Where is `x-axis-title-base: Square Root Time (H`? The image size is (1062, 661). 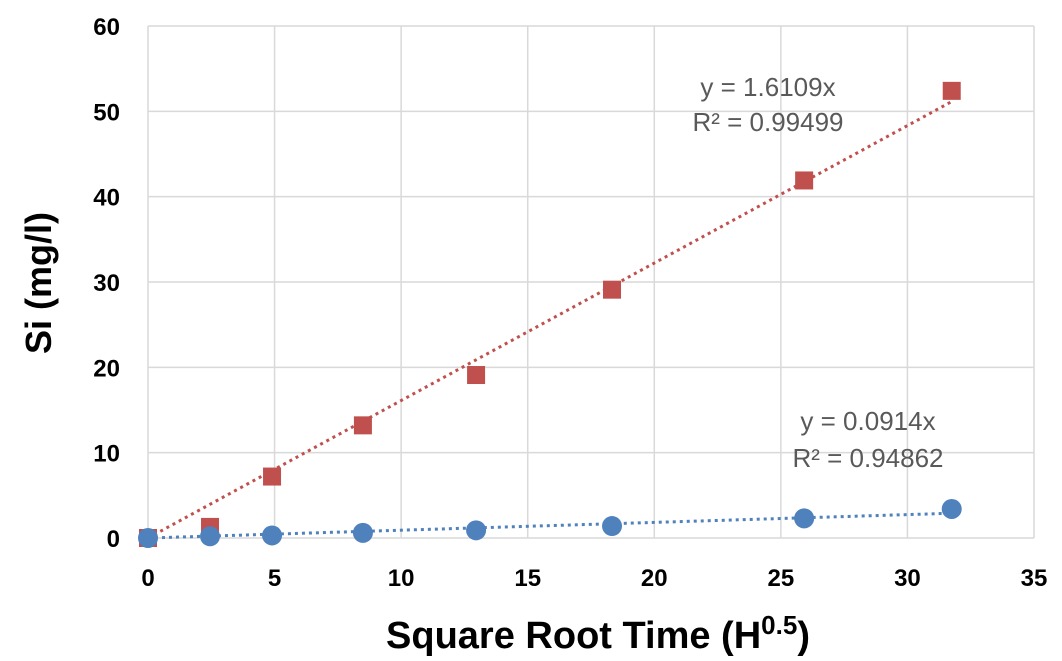 x-axis-title-base: Square Root Time (H is located at coordinates (573, 636).